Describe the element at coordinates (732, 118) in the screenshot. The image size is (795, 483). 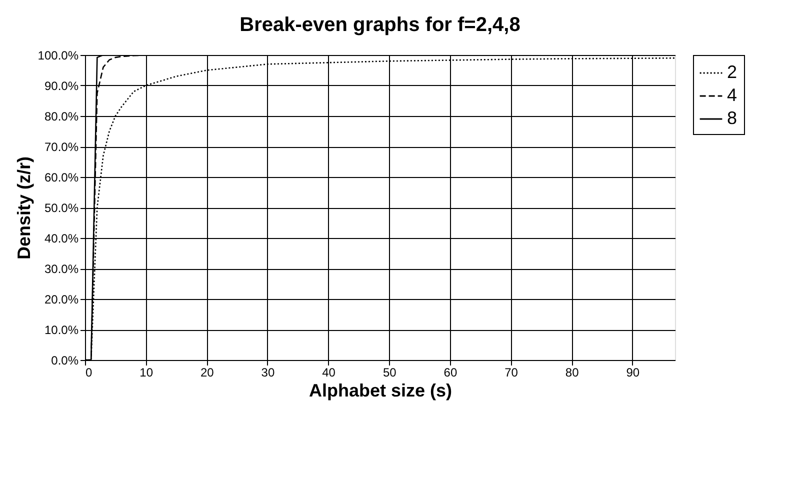
I see `legend-label: 8` at that location.